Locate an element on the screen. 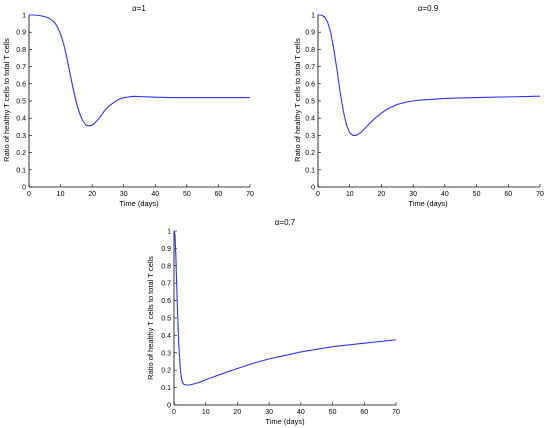 The height and width of the screenshot is (428, 550). chart-title: α=0.7 is located at coordinates (285, 222).